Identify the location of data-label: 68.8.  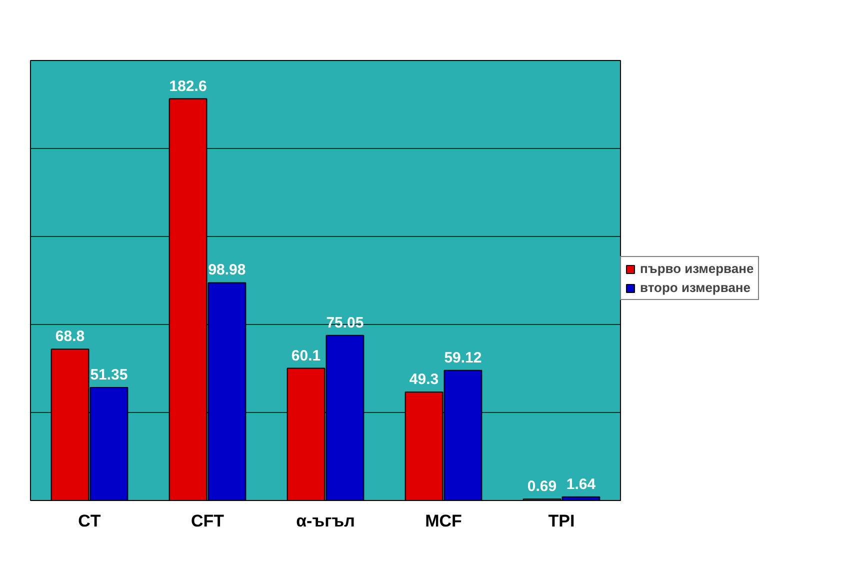
(70, 337).